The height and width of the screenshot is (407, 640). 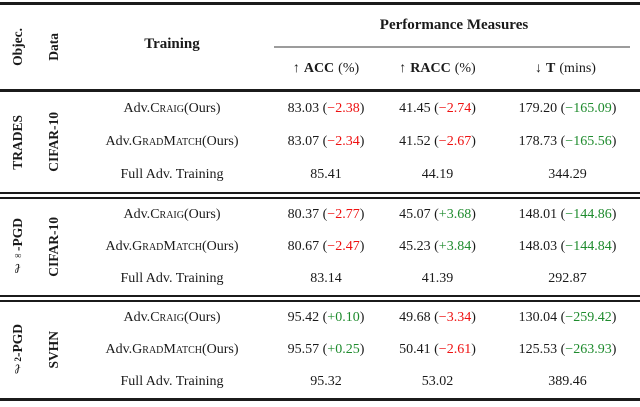 I want to click on down-arrow-icon: ↓, so click(x=539, y=68).